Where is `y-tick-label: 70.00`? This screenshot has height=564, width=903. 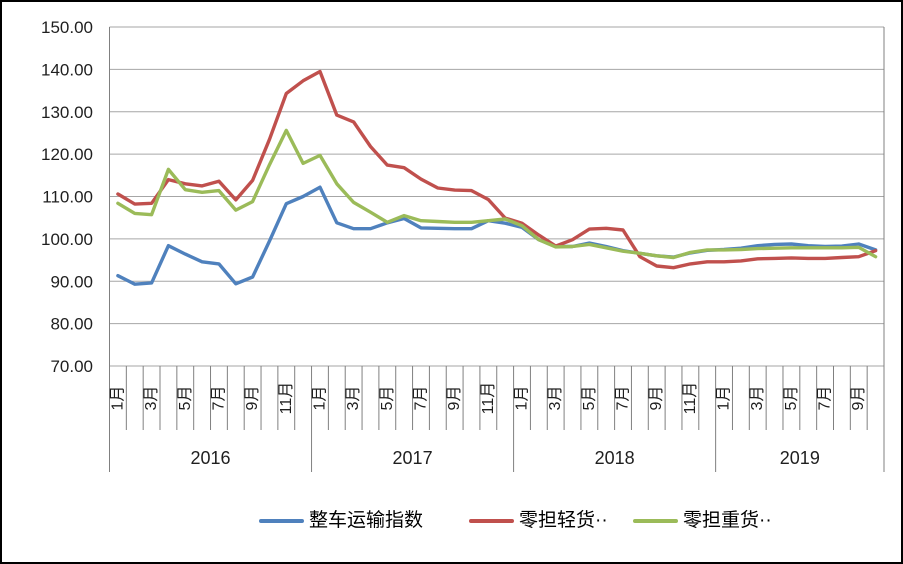 y-tick-label: 70.00 is located at coordinates (71, 366).